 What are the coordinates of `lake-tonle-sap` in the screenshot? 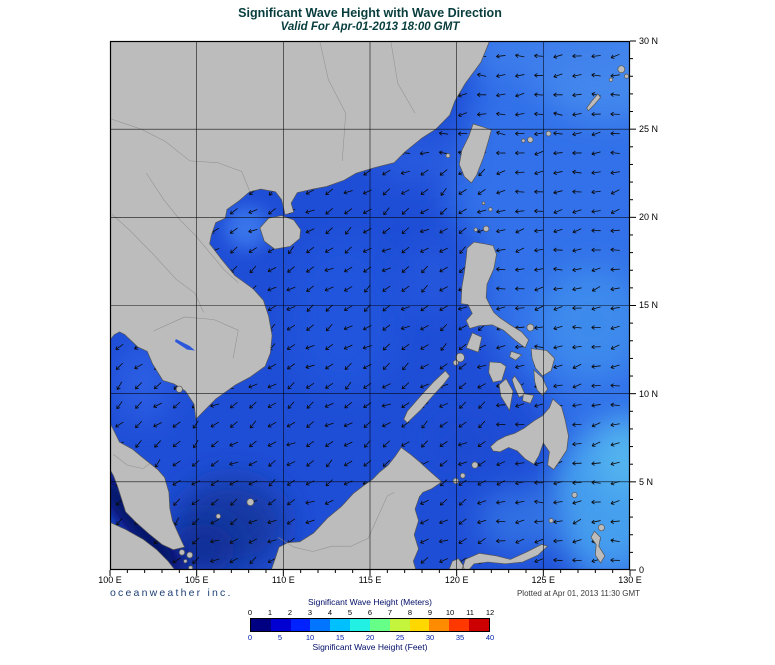 It's located at (184, 345).